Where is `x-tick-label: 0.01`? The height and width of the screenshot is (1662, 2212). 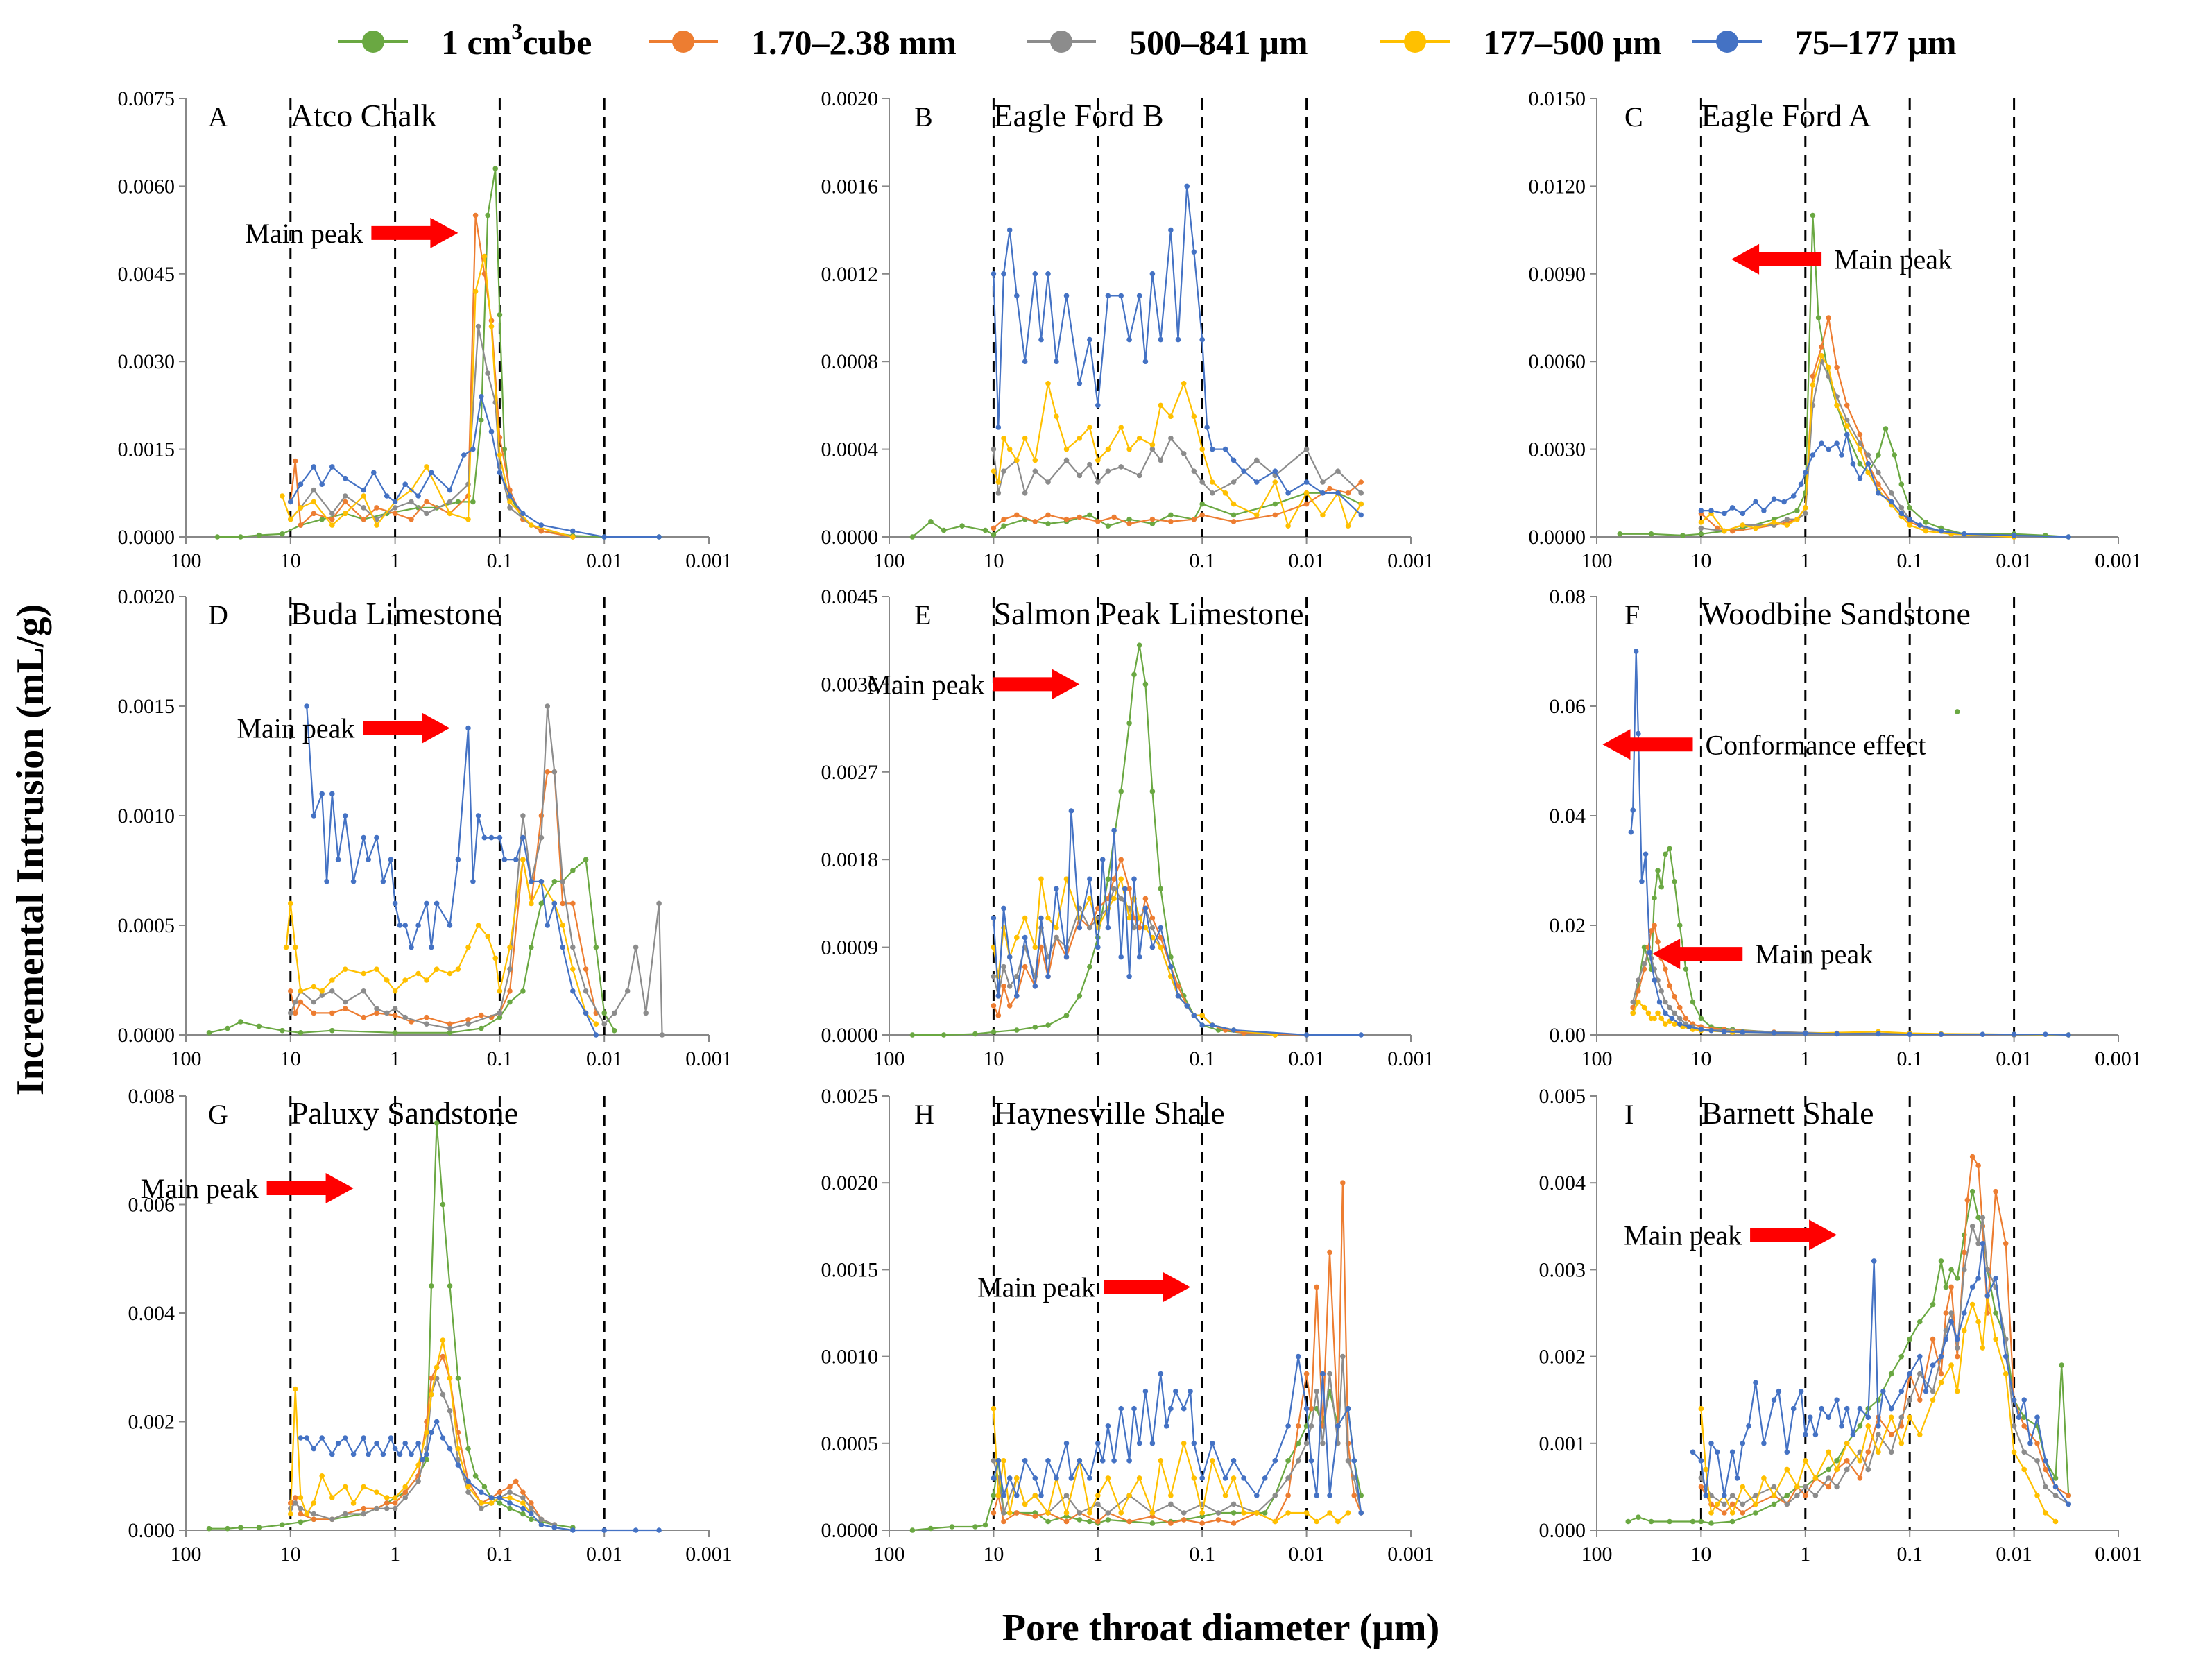
x-tick-label: 0.01 is located at coordinates (2014, 560).